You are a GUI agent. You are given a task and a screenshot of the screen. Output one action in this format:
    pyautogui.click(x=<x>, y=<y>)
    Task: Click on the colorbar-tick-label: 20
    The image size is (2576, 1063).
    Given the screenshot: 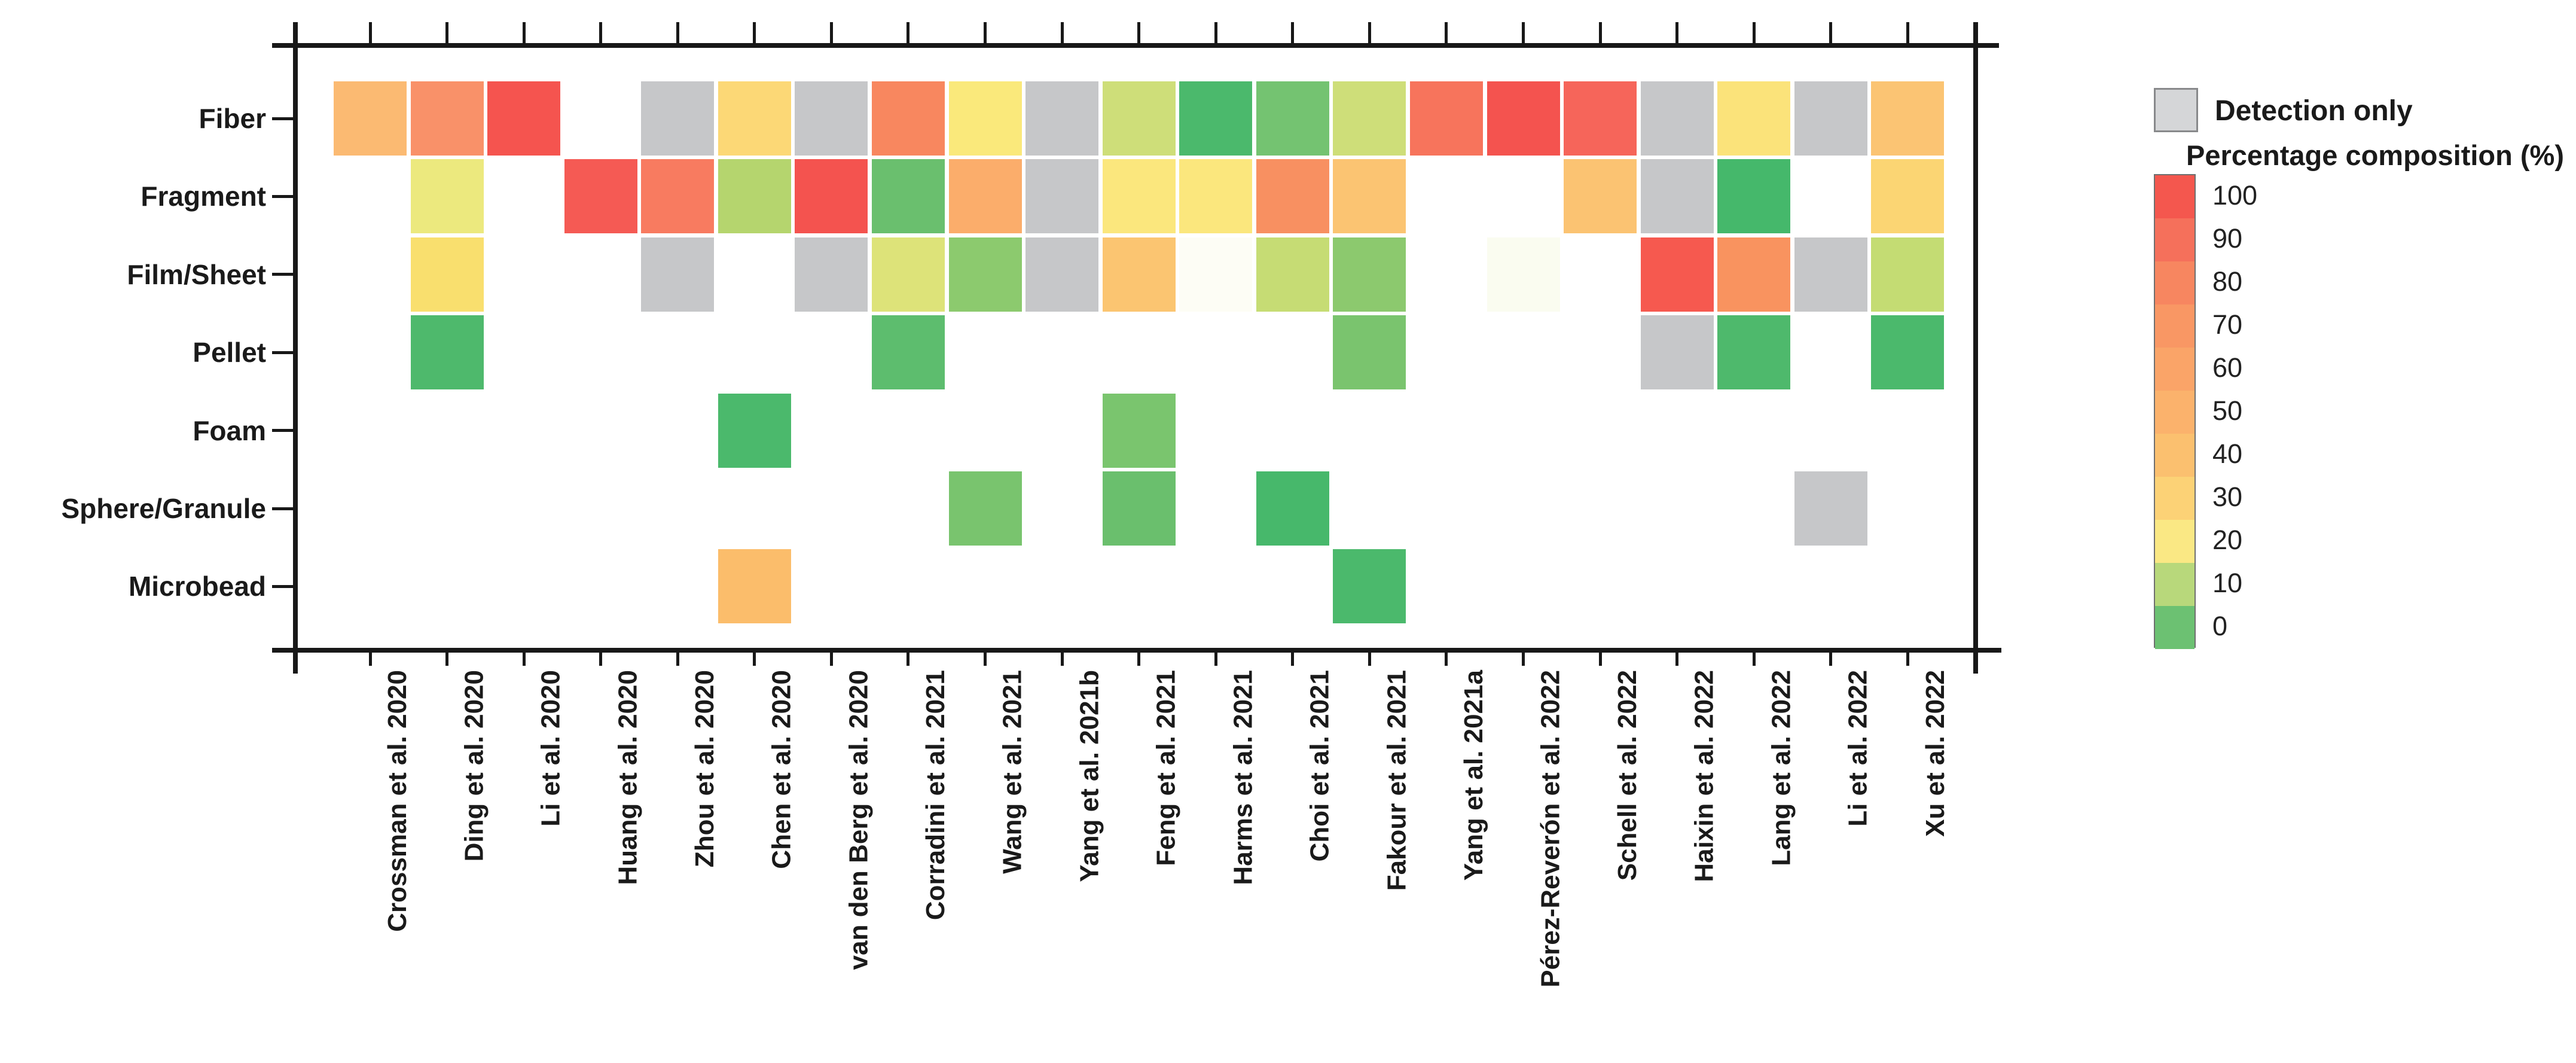 What is the action you would take?
    pyautogui.click(x=2227, y=540)
    